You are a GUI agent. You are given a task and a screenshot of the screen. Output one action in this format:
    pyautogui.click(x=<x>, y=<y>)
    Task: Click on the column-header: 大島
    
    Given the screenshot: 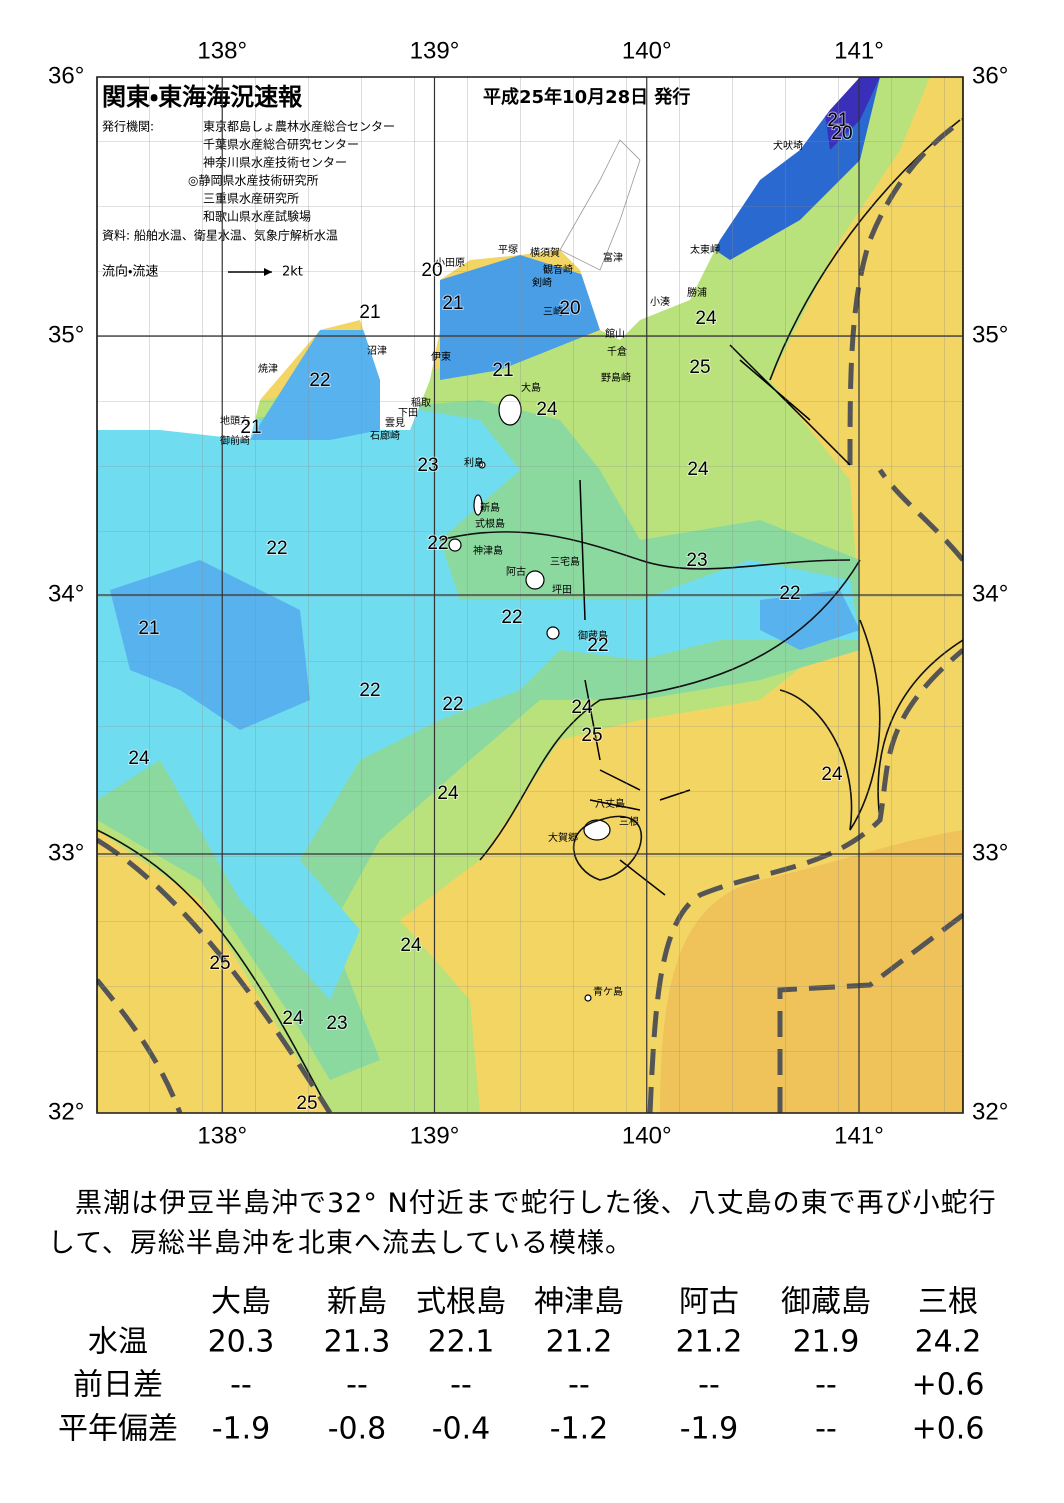 What is the action you would take?
    pyautogui.click(x=241, y=1302)
    